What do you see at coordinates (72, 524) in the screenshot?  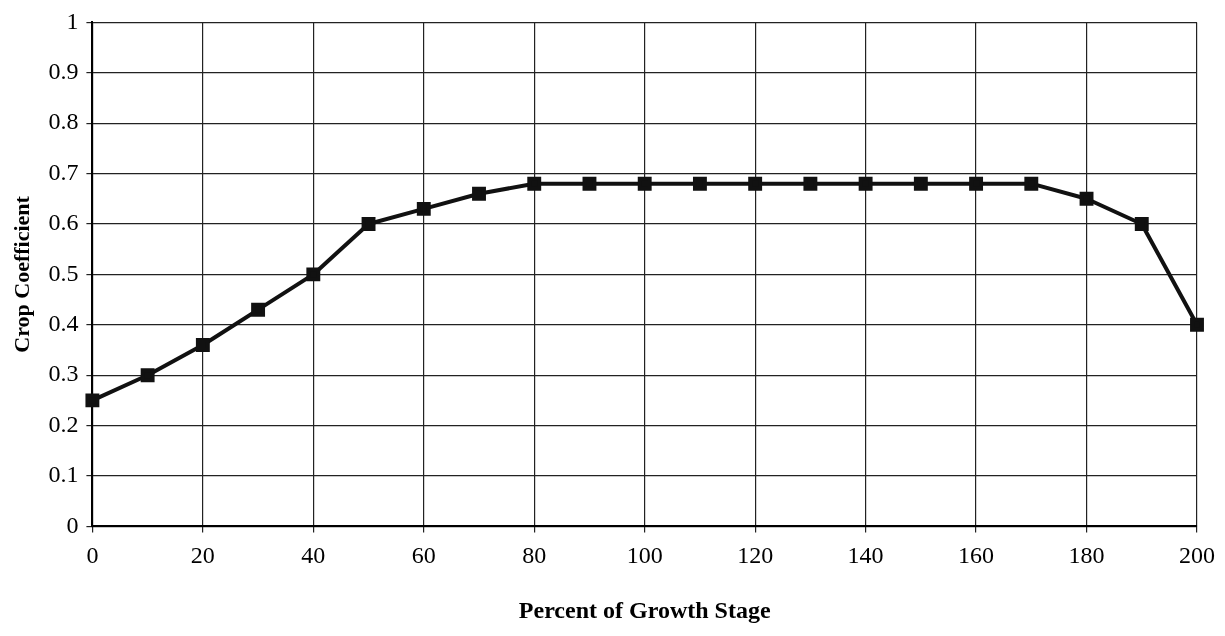 I see `y-tick-label: 0` at bounding box center [72, 524].